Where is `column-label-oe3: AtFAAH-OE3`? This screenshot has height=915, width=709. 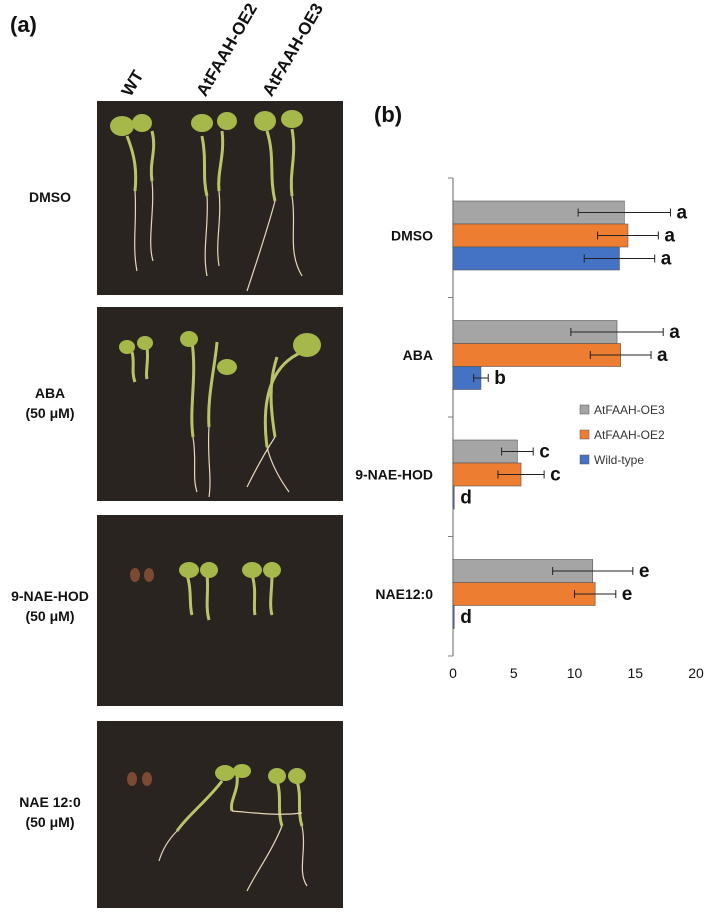 column-label-oe3: AtFAAH-OE3 is located at coordinates (293, 50).